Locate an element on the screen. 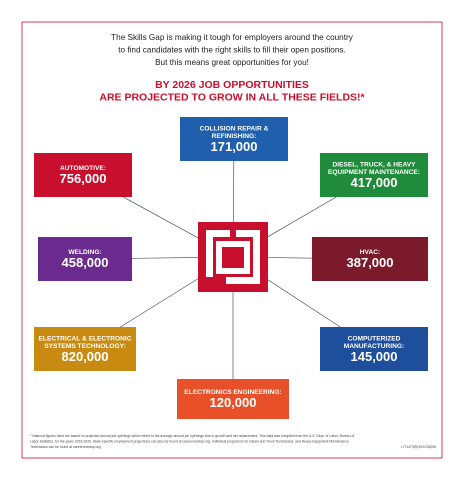 The height and width of the screenshot is (480, 464). field-label: ELECTRONICS ENGINEERING: is located at coordinates (232, 392).